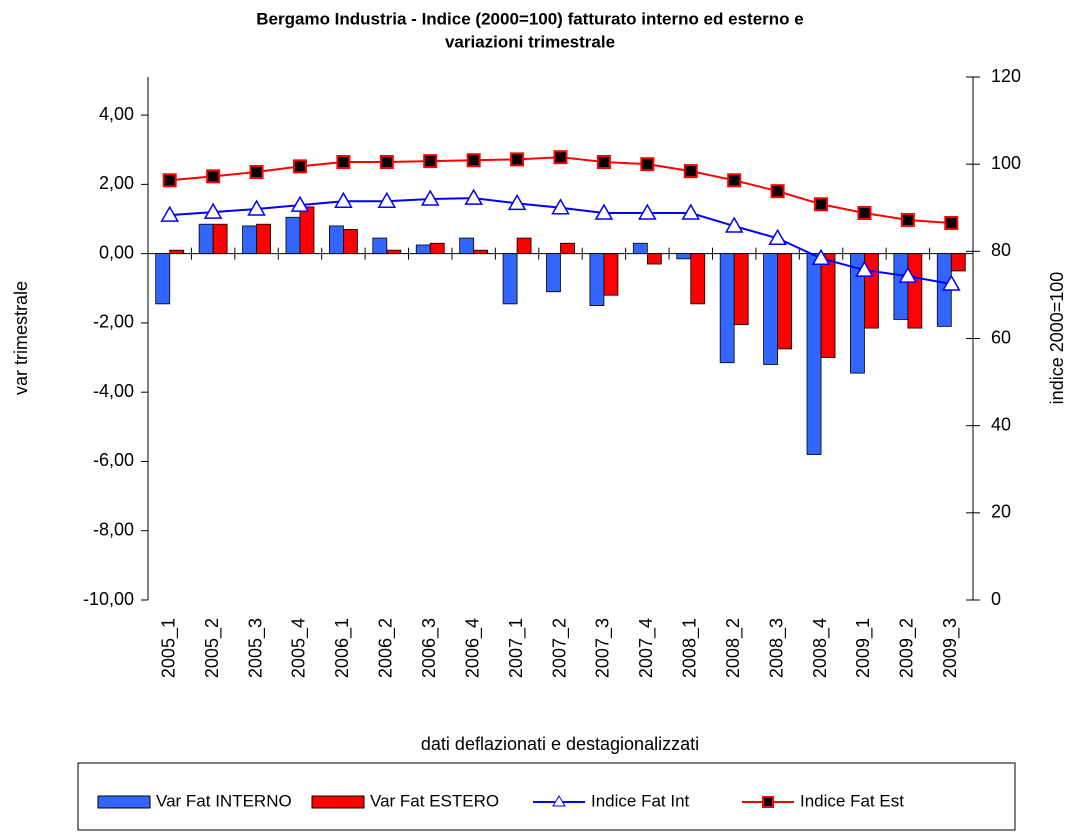 The image size is (1073, 832). What do you see at coordinates (733, 648) in the screenshot?
I see `x-tick-label: 2008_2` at bounding box center [733, 648].